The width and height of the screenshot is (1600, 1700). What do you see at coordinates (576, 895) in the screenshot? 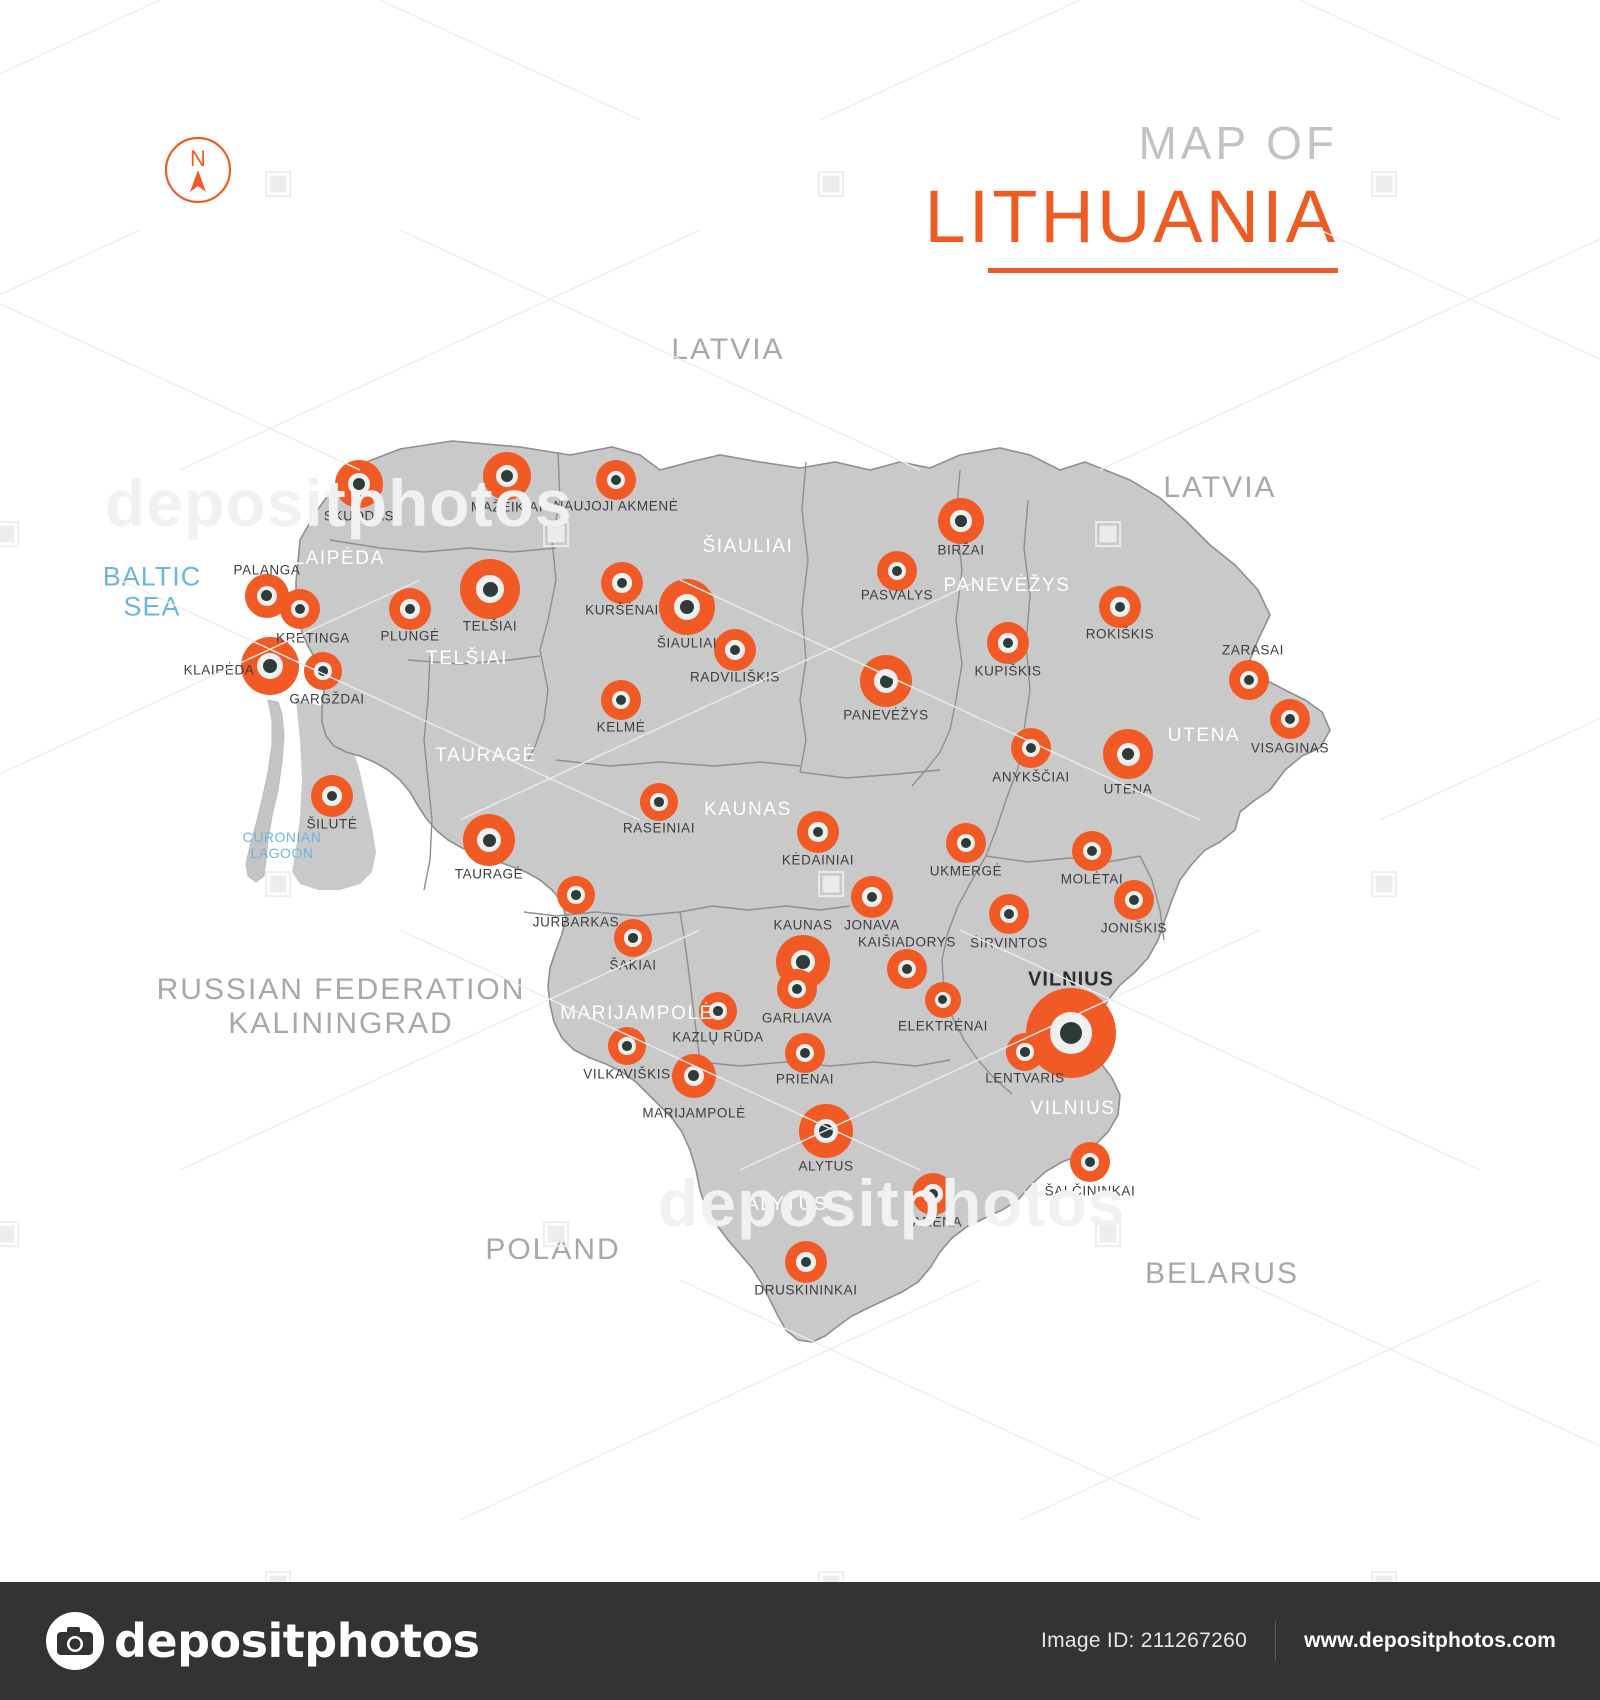
I see `city-jurbarkas-marker` at bounding box center [576, 895].